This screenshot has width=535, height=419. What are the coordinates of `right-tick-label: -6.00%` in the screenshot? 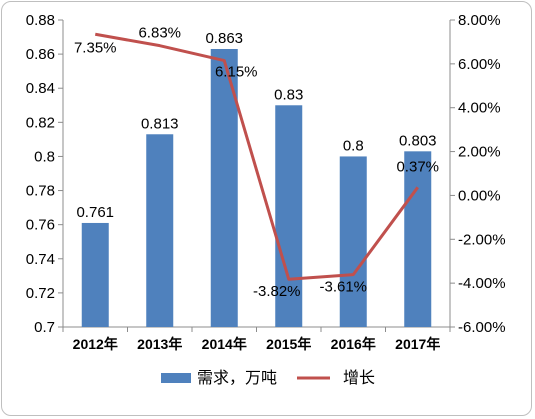 It's located at (482, 327).